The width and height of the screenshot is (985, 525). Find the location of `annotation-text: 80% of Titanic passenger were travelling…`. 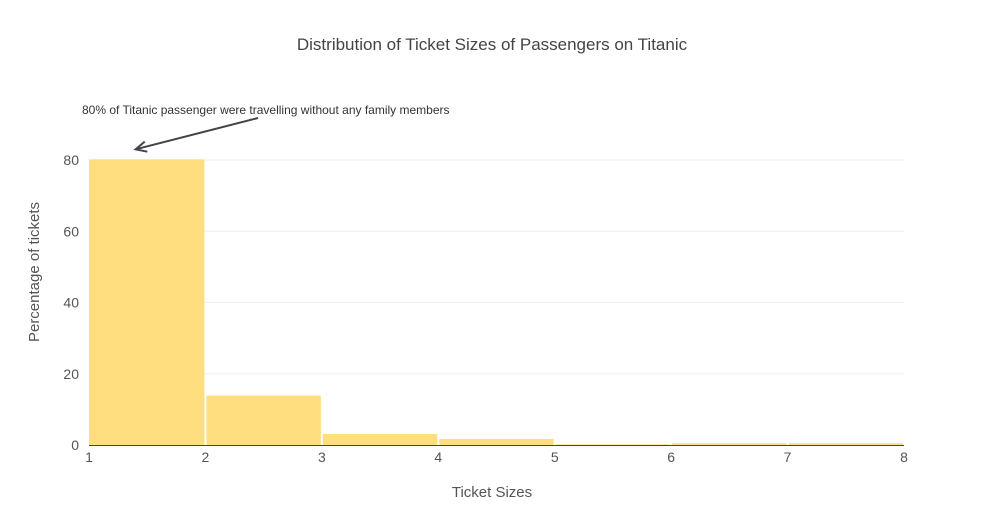

annotation-text: 80% of Titanic passenger were travelling… is located at coordinates (266, 110).